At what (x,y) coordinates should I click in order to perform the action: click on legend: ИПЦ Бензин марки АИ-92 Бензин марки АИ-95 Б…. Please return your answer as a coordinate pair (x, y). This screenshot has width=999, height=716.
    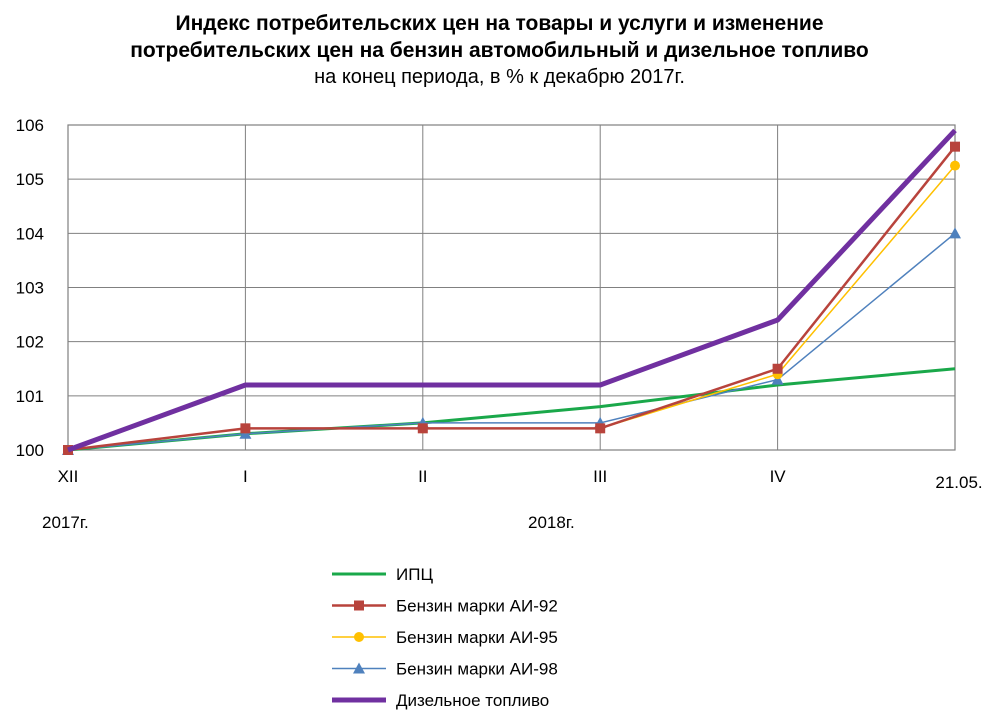
    Looking at the image, I should click on (445, 637).